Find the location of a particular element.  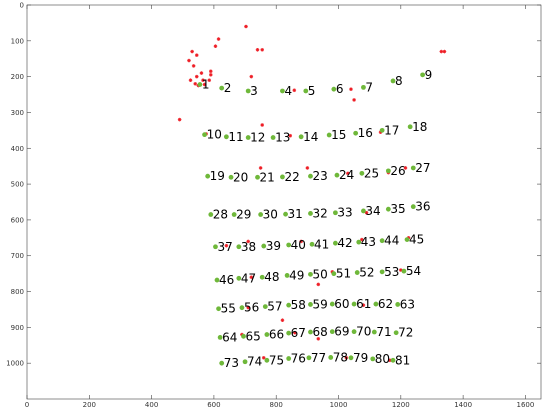

point-label: 21 is located at coordinates (267, 177).